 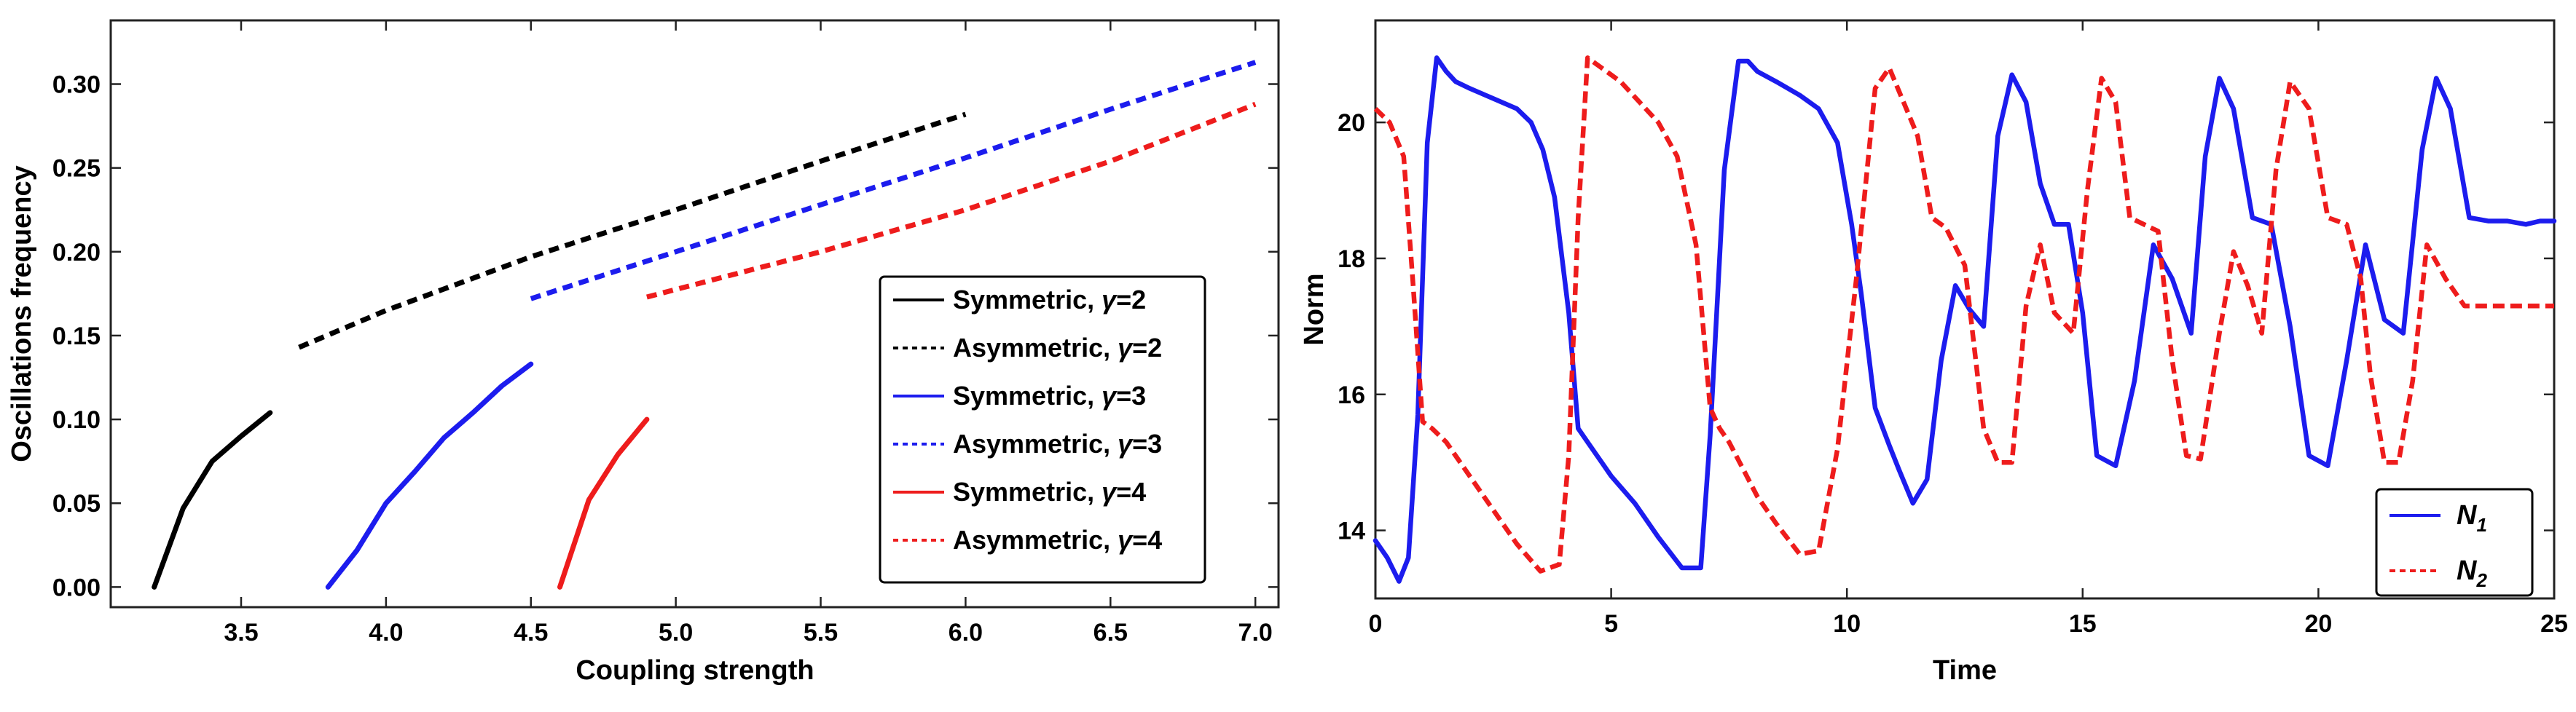 I want to click on y-tick-label: 0.10, so click(x=76, y=420).